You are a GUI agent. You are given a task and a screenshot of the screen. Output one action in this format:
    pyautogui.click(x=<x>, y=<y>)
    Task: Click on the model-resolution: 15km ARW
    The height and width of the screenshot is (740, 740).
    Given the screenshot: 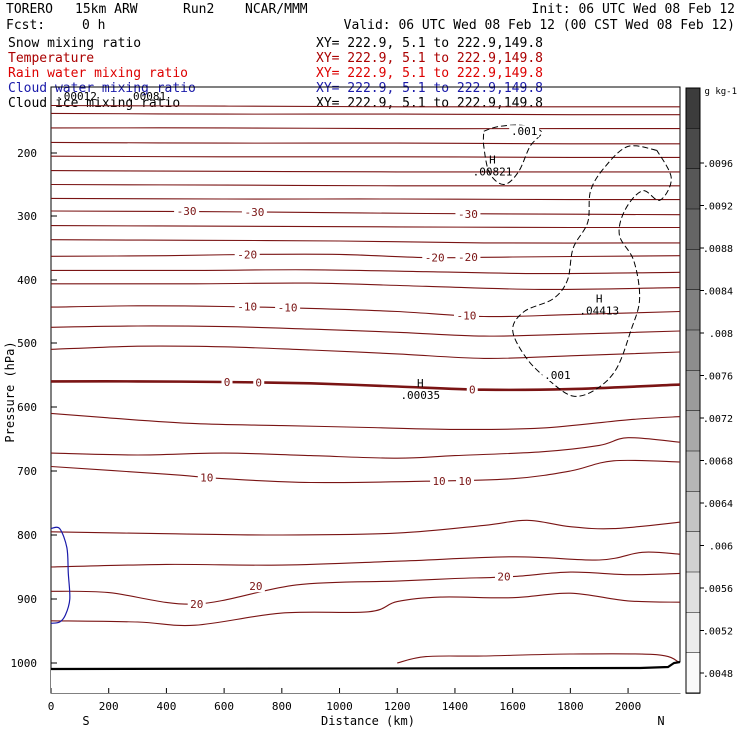 What is the action you would take?
    pyautogui.click(x=106, y=9)
    